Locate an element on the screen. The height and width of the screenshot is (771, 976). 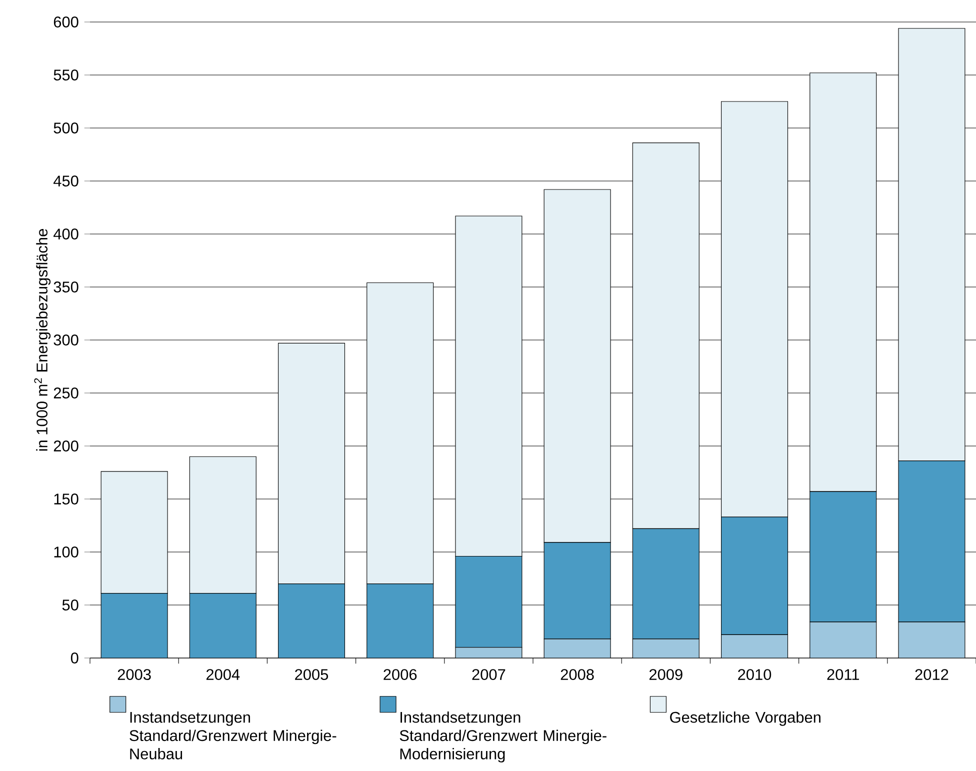
y-tick-label: 0 is located at coordinates (74, 658).